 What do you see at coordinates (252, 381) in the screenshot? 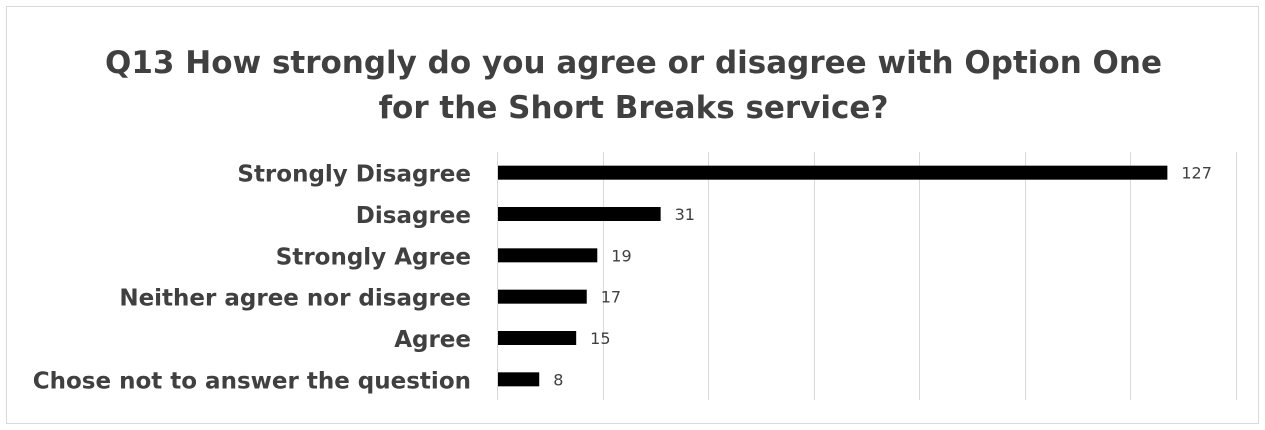
I see `category-label-5: Chose not to answer the question` at bounding box center [252, 381].